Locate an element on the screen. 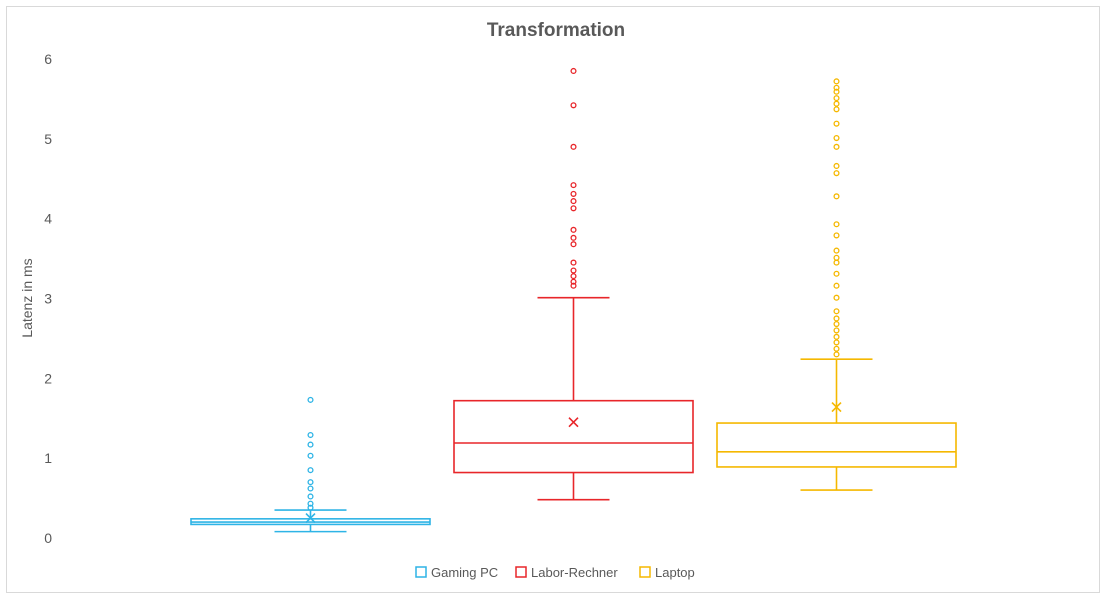 The image size is (1104, 597). y-axis-ticks: 0 1 2 3 4 5 6 is located at coordinates (48, 298).